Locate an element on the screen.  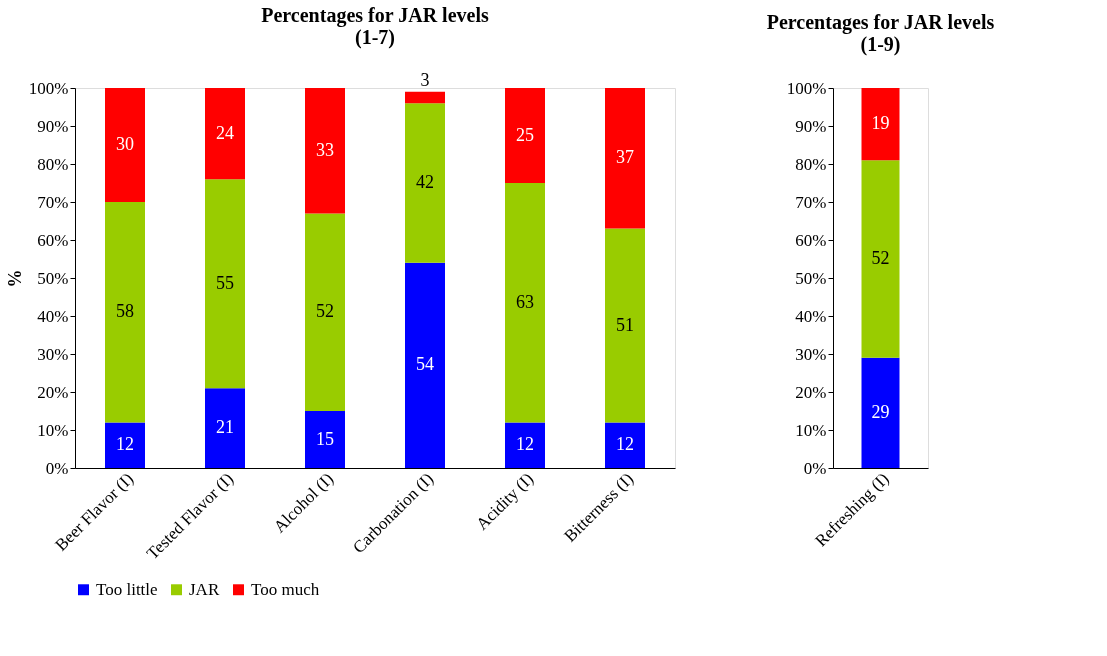
data-label: 33 is located at coordinates (325, 149).